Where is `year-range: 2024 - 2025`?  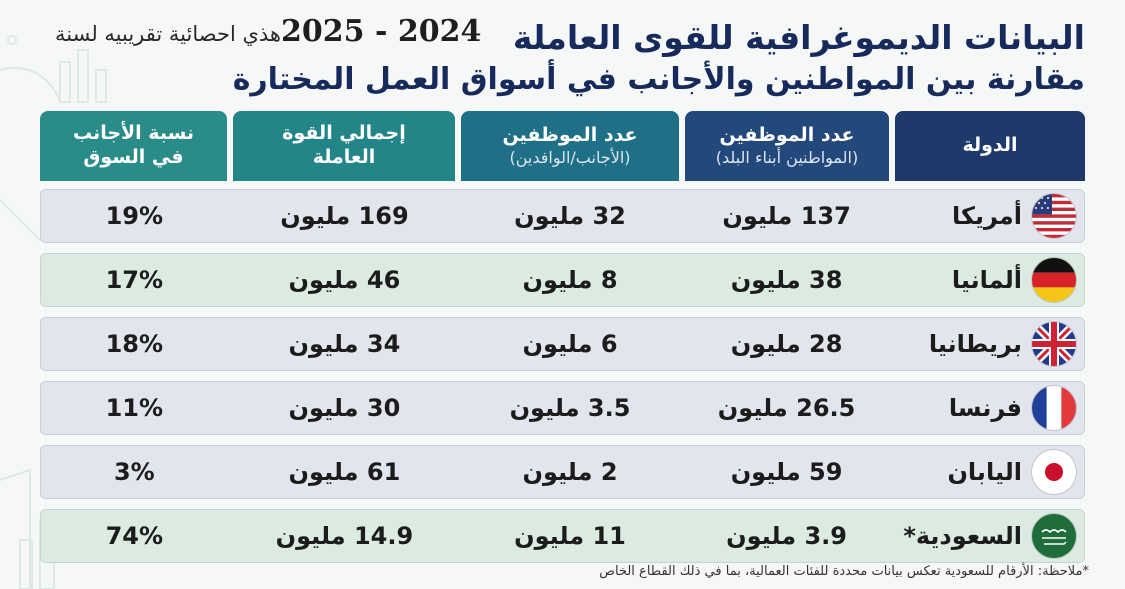 year-range: 2024 - 2025 is located at coordinates (381, 31).